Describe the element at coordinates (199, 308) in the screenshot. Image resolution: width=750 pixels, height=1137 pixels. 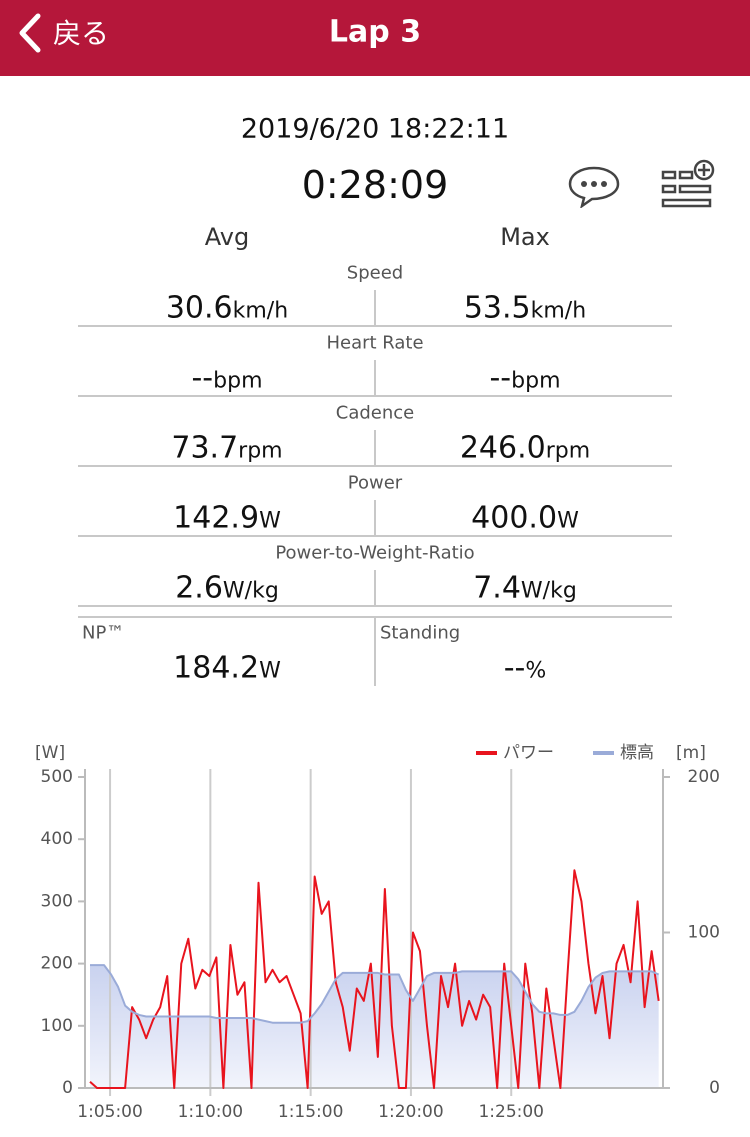
I see `value-number: 30.6` at that location.